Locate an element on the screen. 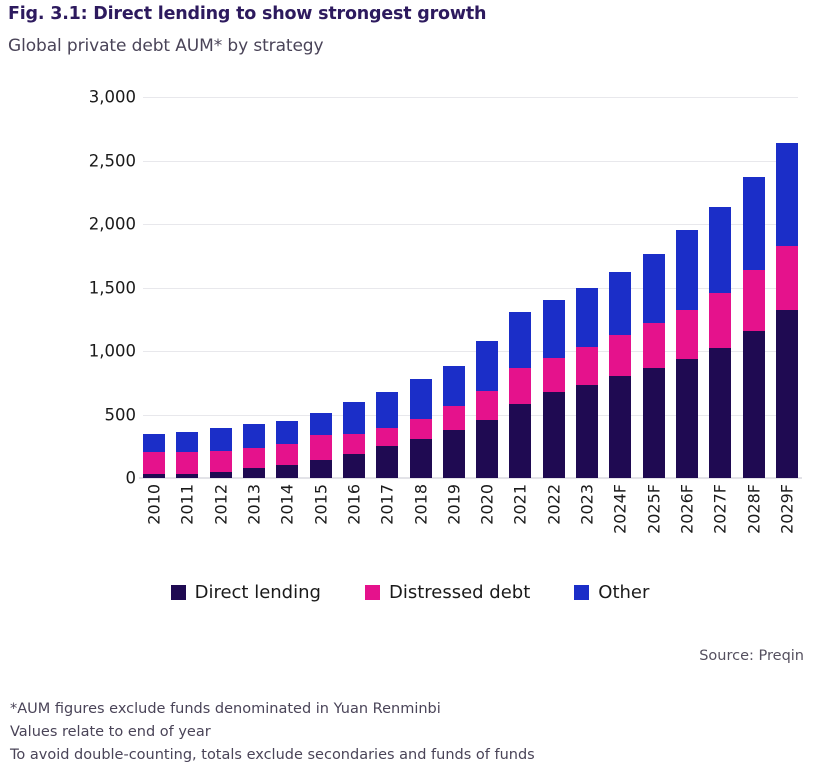 The height and width of the screenshot is (768, 820). x-axis-tick: 2025F is located at coordinates (654, 524).